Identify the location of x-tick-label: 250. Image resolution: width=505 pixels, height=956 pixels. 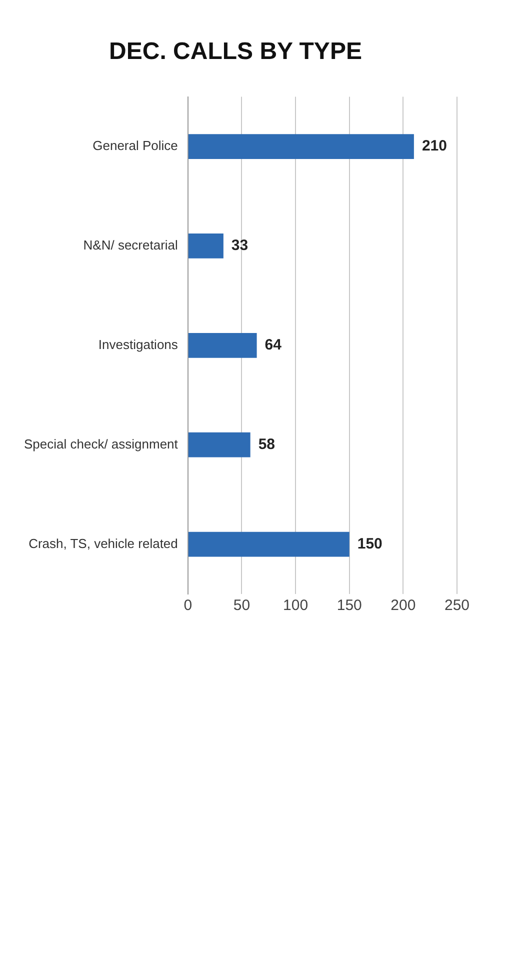
(457, 605).